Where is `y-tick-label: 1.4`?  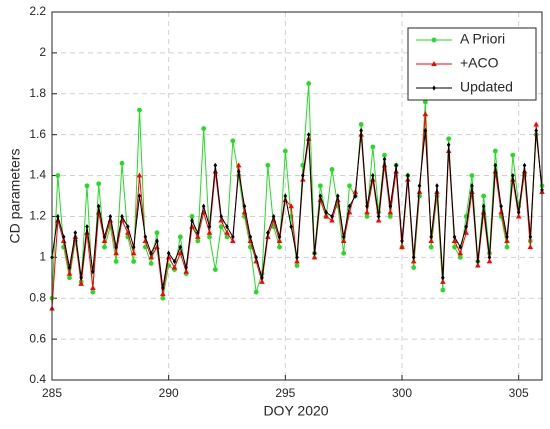 y-tick-label: 1.4 is located at coordinates (37, 175).